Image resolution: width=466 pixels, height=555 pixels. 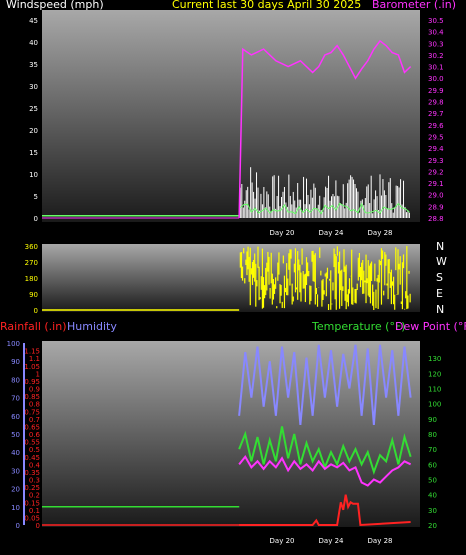 I want to click on barometer-tick-label: 29.6, so click(x=436, y=126).